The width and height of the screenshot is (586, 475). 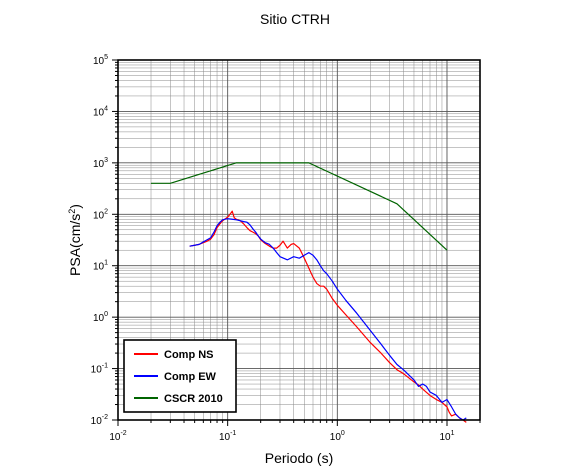 I want to click on y-tick-label: 10¹, so click(x=100, y=266).